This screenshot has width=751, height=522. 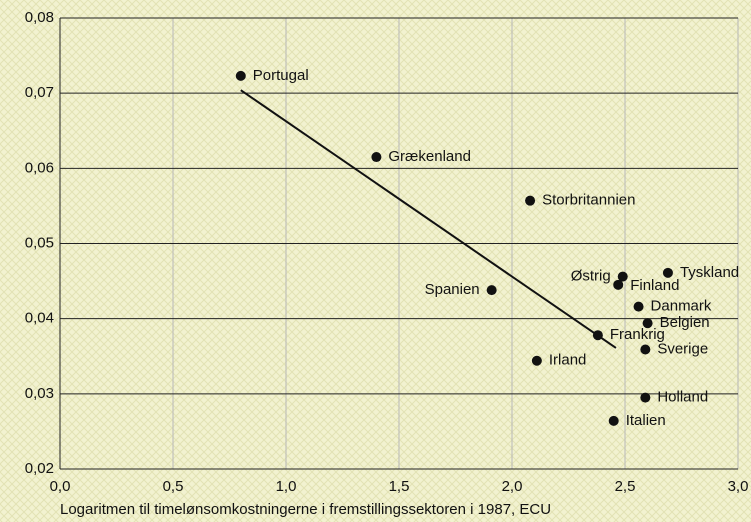 What do you see at coordinates (512, 486) in the screenshot?
I see `x-tick-label: 2,0` at bounding box center [512, 486].